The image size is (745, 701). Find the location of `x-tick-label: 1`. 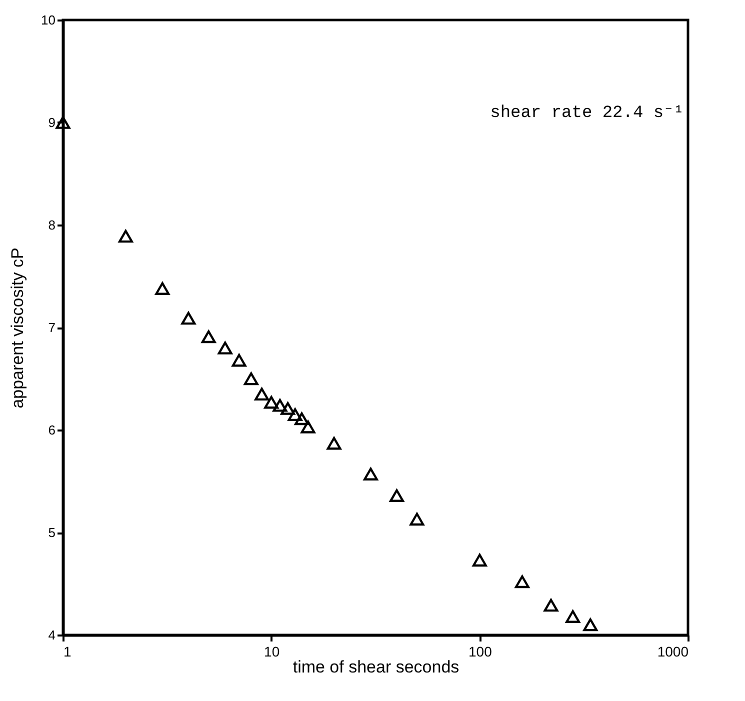

x-tick-label: 1 is located at coordinates (68, 652).